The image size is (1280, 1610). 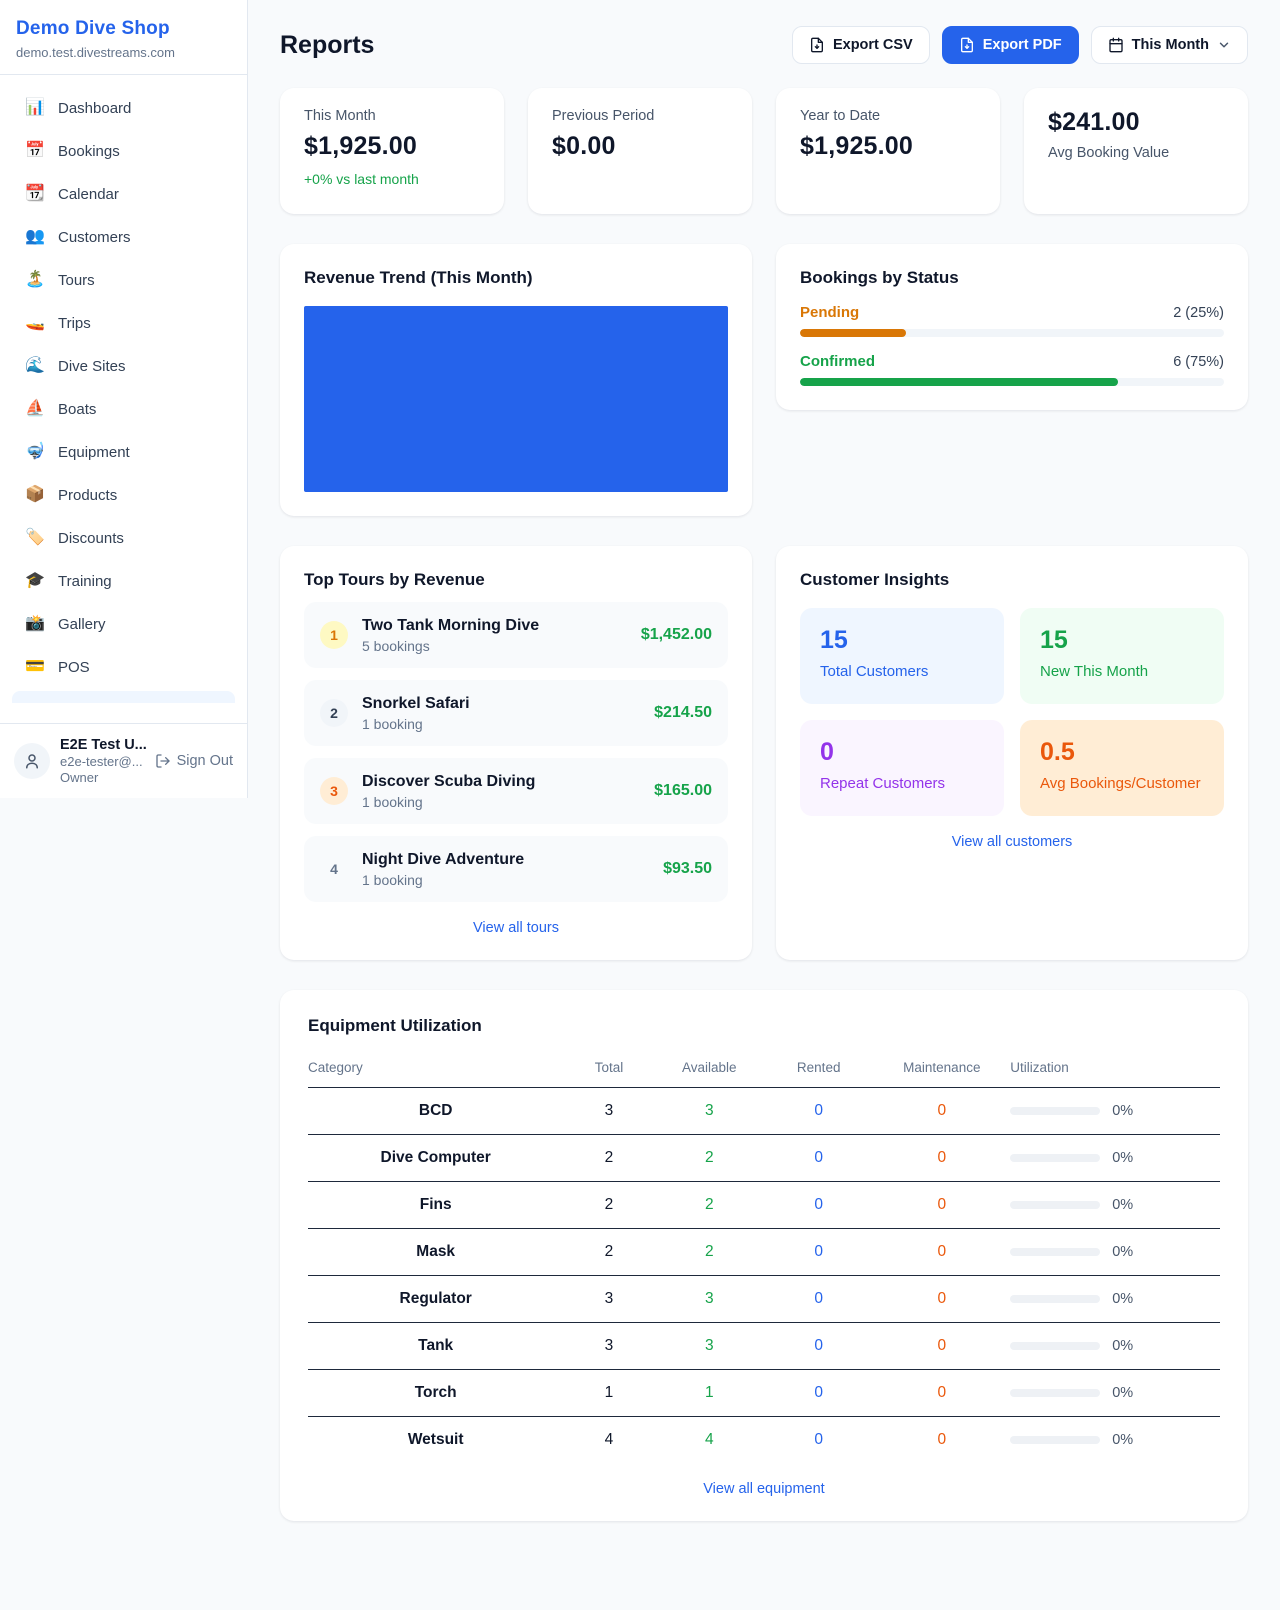 I want to click on sidebar-item-customers: 👥 Customers, so click(x=123, y=237).